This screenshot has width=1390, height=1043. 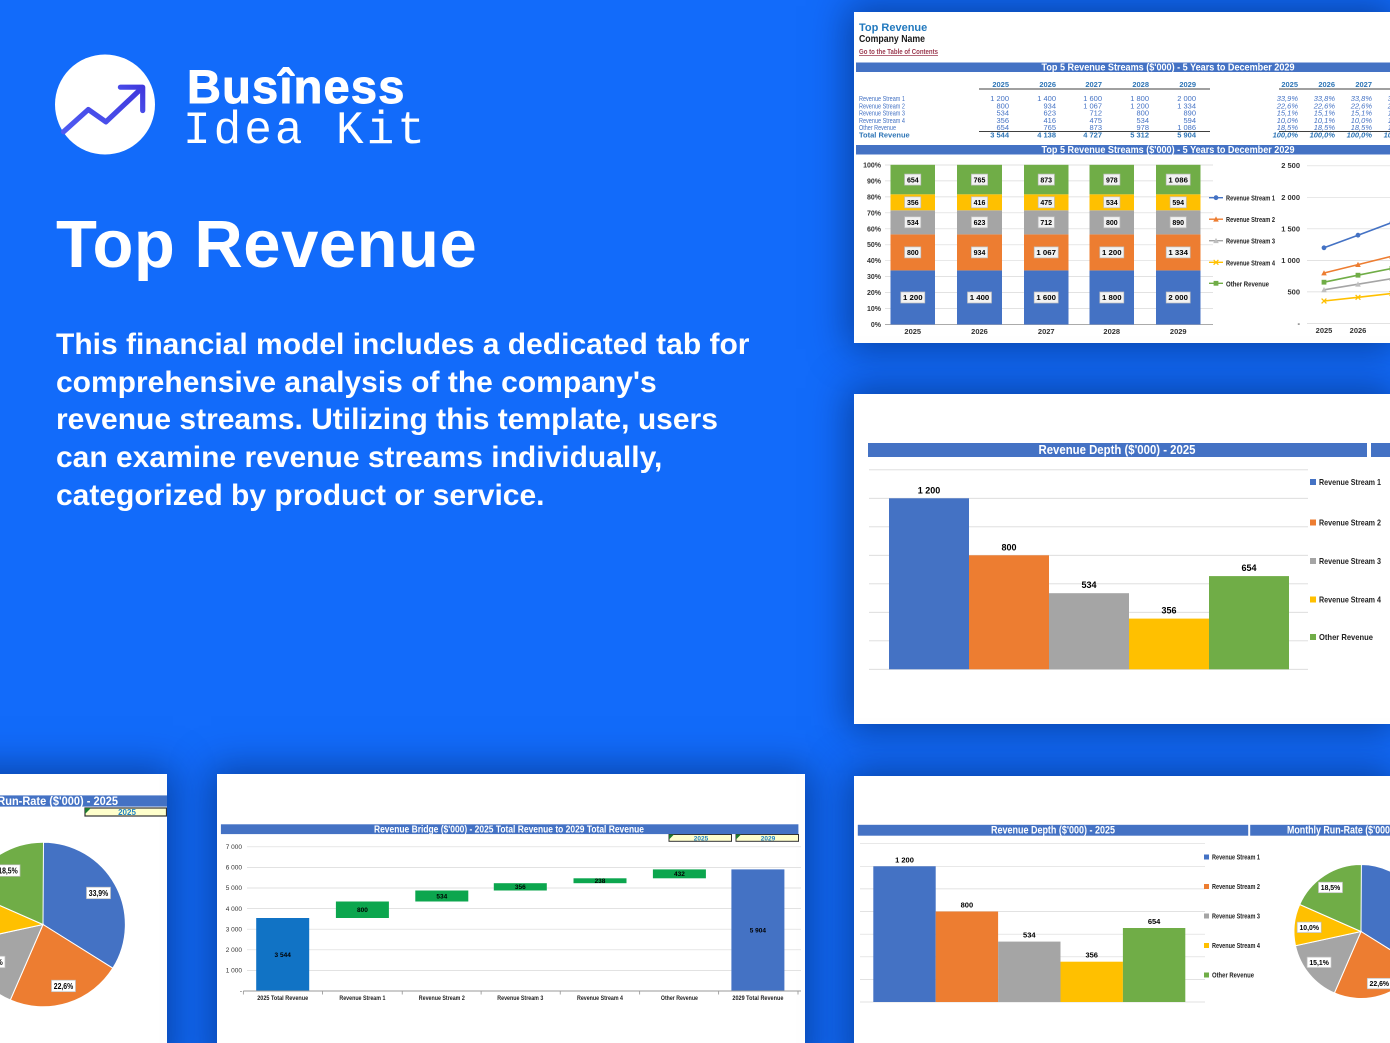 What do you see at coordinates (234, 847) in the screenshot?
I see `svg-text: 7 000` at bounding box center [234, 847].